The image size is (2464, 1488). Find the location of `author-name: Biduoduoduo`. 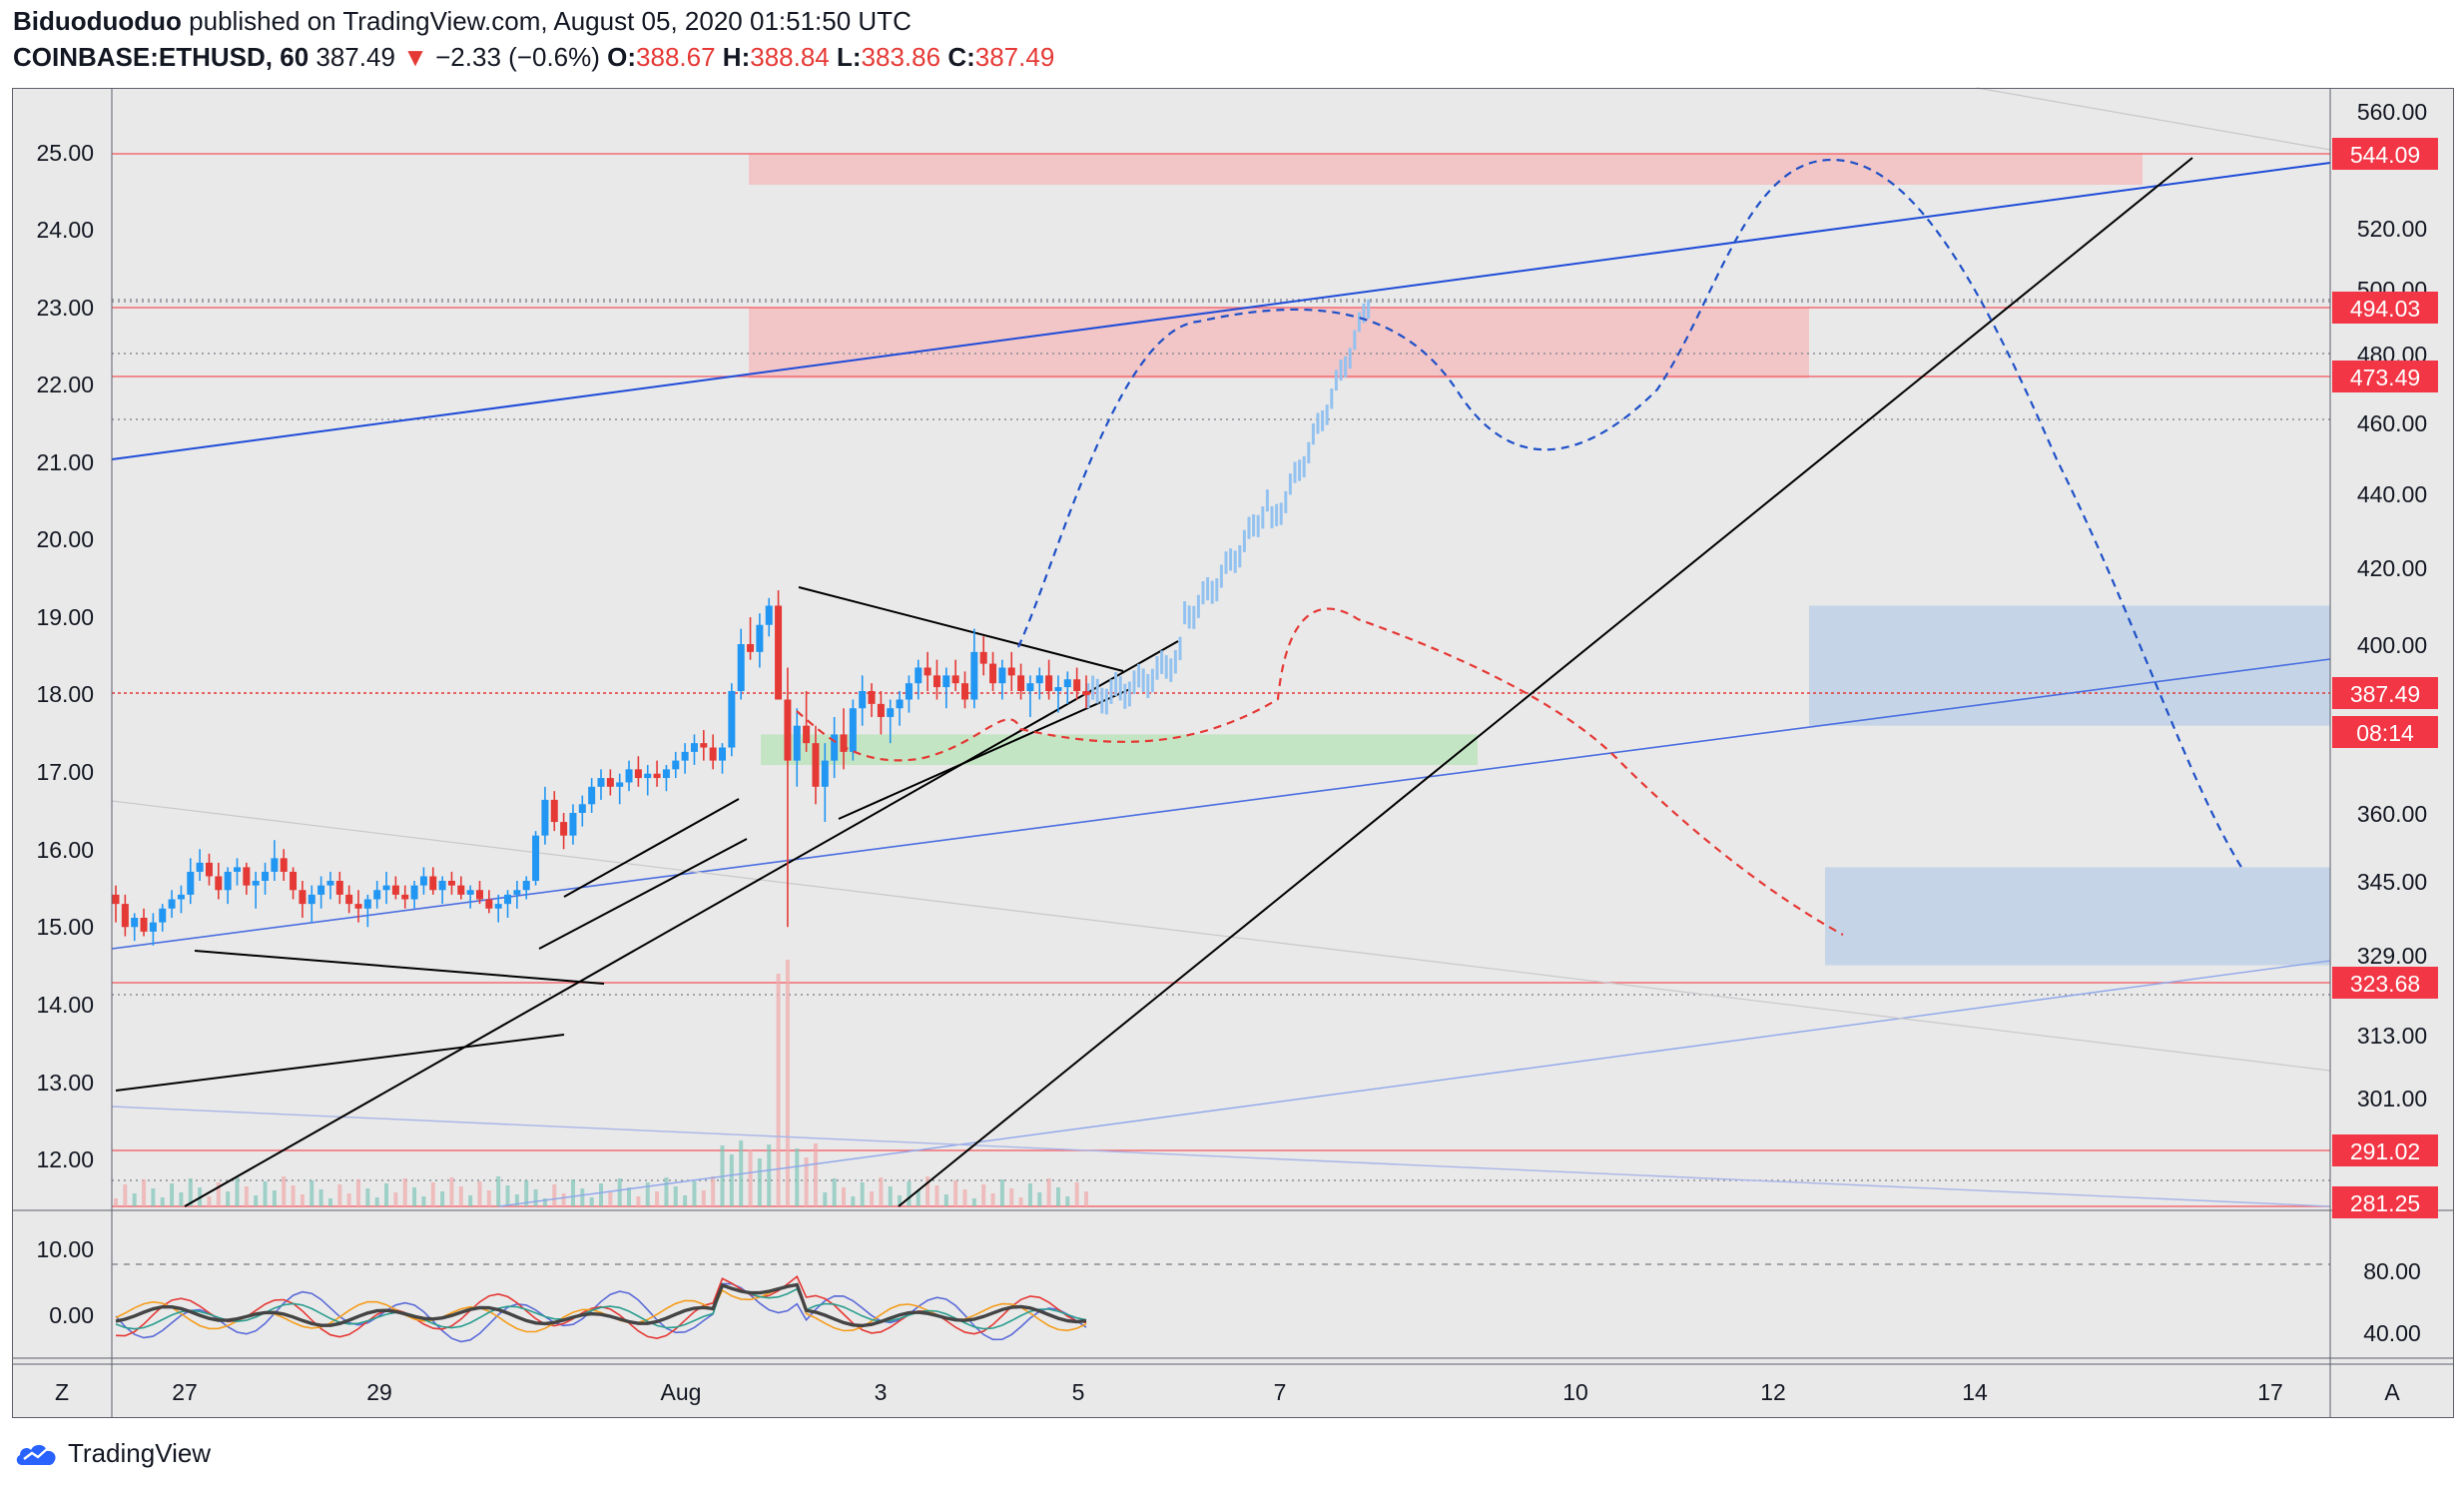

author-name: Biduoduoduo is located at coordinates (97, 21).